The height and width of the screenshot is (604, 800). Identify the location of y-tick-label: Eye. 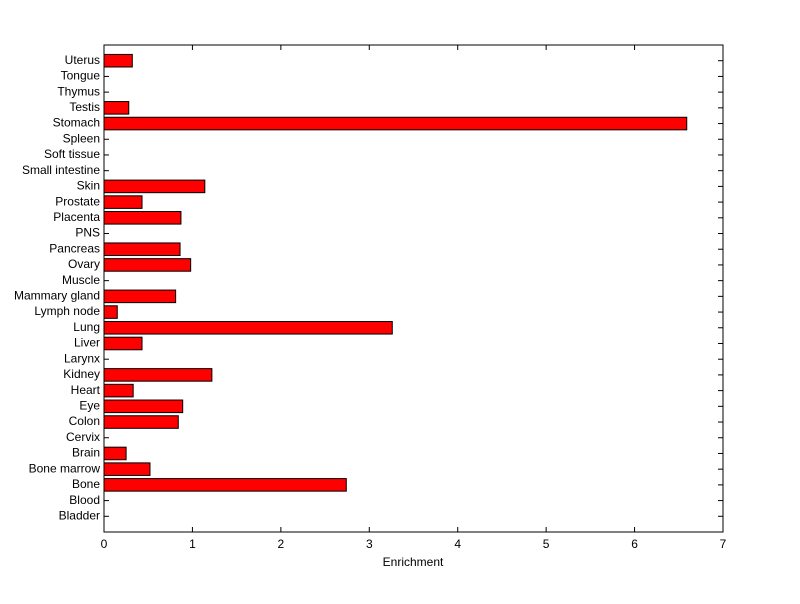
(89, 405).